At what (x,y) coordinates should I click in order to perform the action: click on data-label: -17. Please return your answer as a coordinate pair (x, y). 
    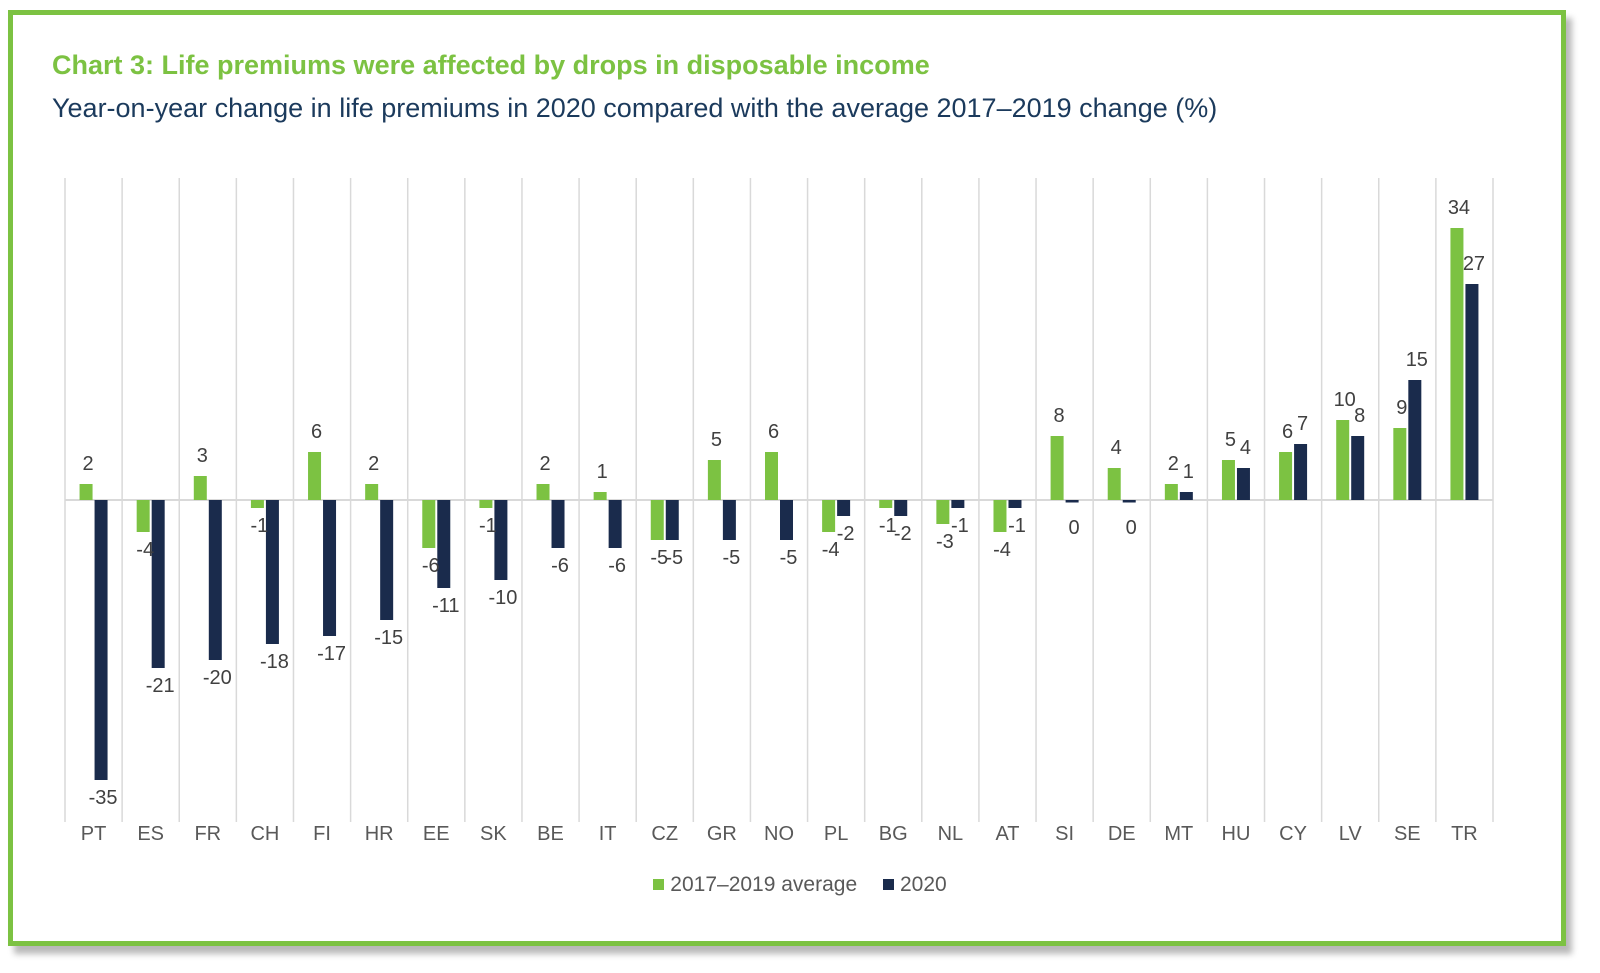
    Looking at the image, I should click on (331, 654).